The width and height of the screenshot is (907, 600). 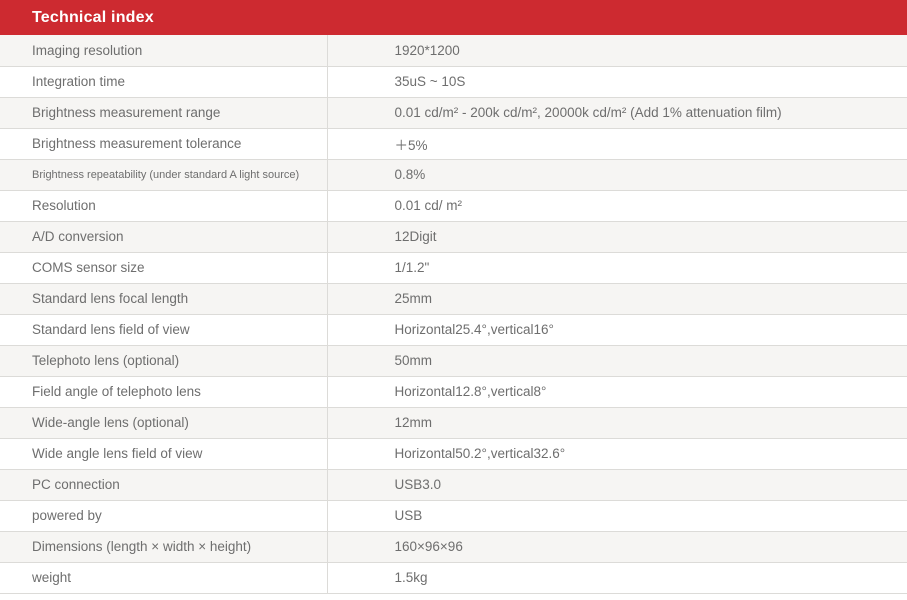 I want to click on spec-label-cell: Dimensions (length × width × height), so click(x=164, y=547).